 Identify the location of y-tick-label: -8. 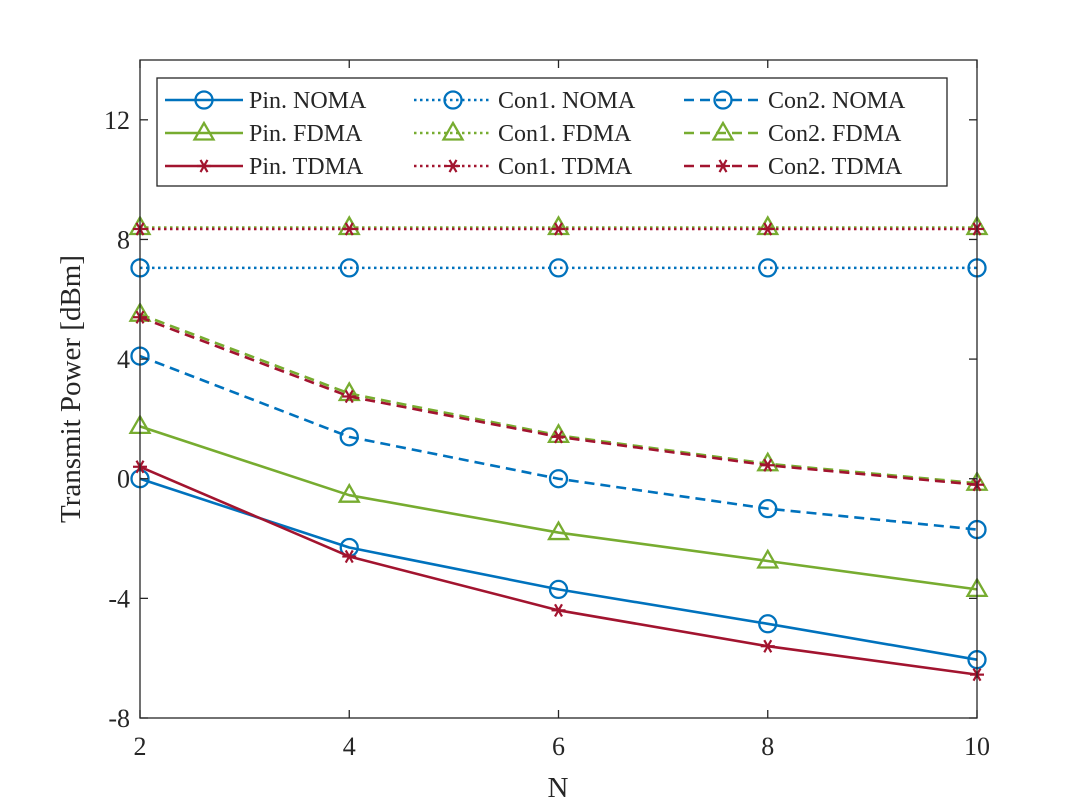
(119, 718).